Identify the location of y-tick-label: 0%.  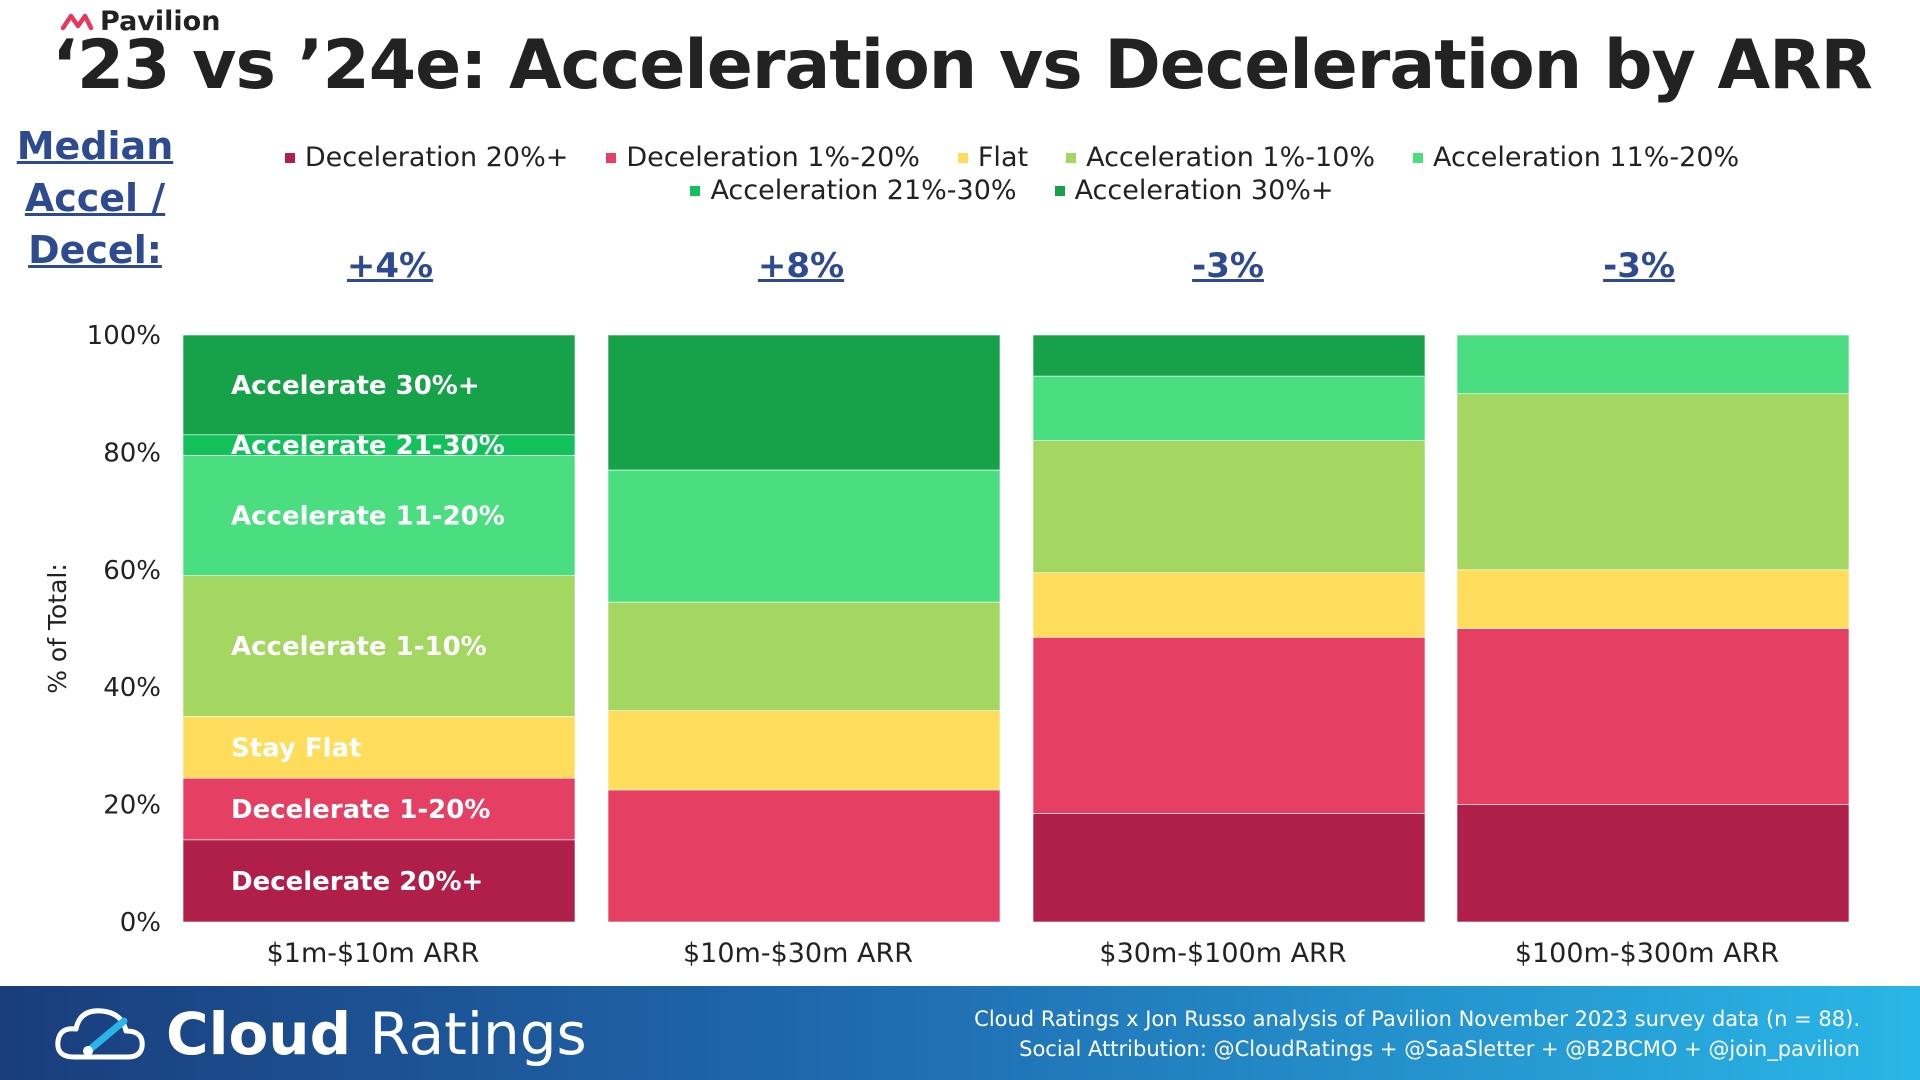
(140, 923).